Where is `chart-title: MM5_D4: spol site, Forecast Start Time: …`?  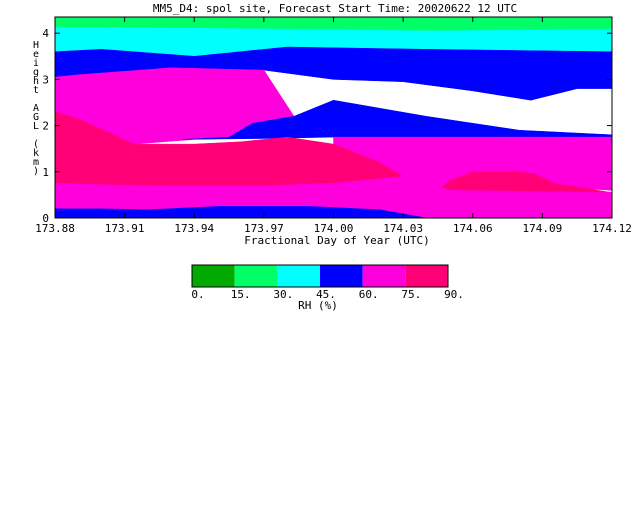
chart-title: MM5_D4: spol site, Forecast Start Time: … is located at coordinates (335, 8).